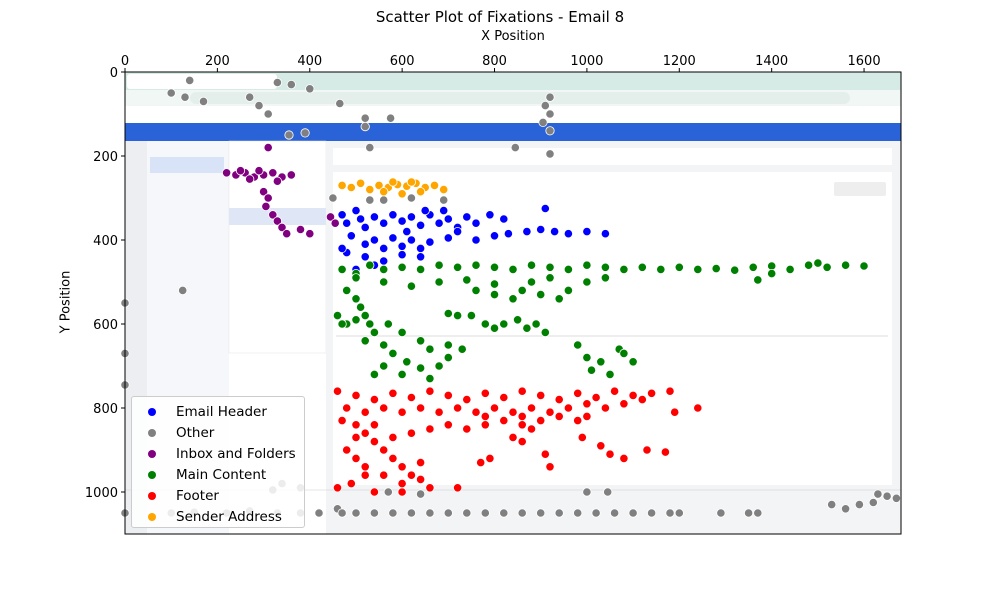  Describe the element at coordinates (195, 433) in the screenshot. I see `legend-label: Other` at that location.